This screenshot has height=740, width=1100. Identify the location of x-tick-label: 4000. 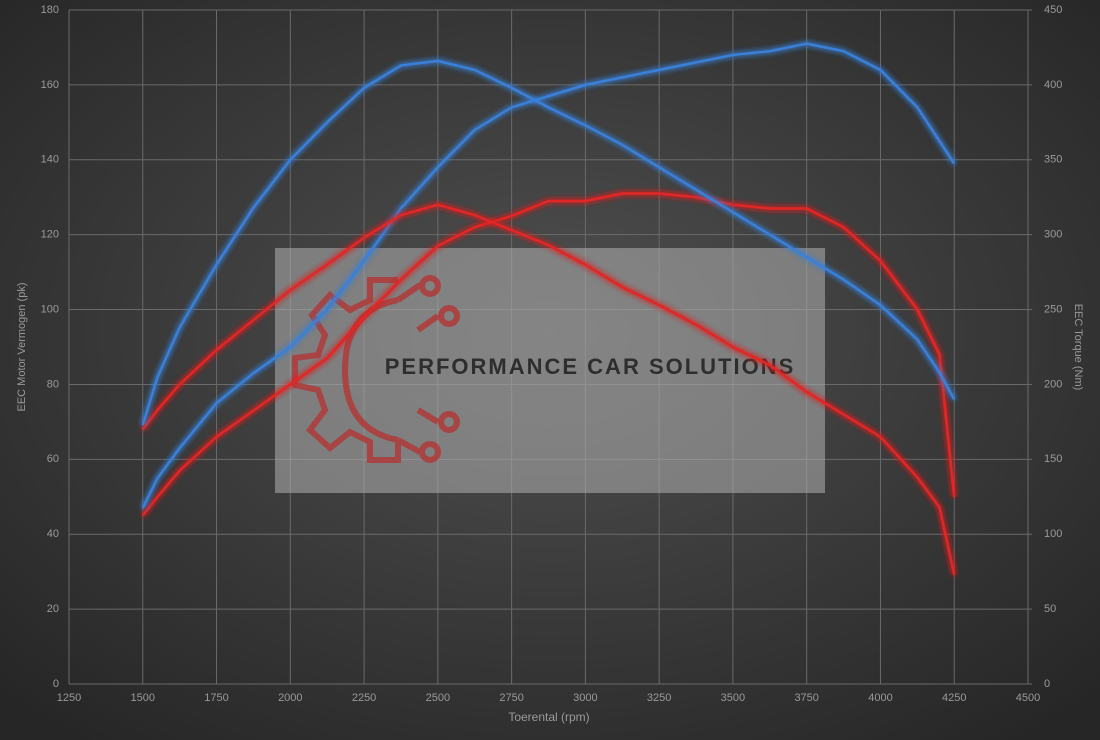
(880, 698).